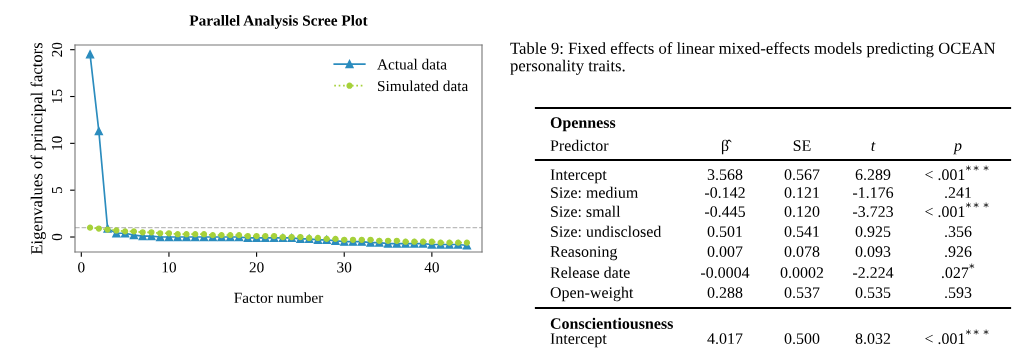  I want to click on text: 8.032, so click(873, 339).